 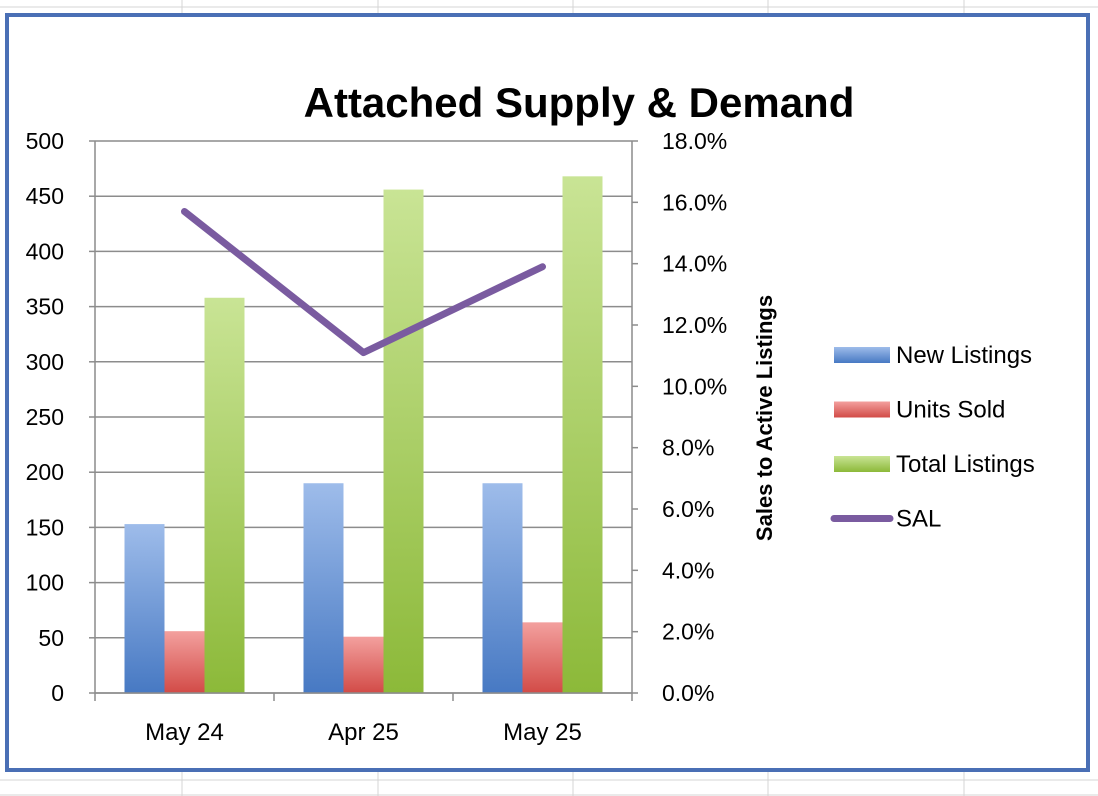 I want to click on category-label: May 25, so click(x=542, y=732).